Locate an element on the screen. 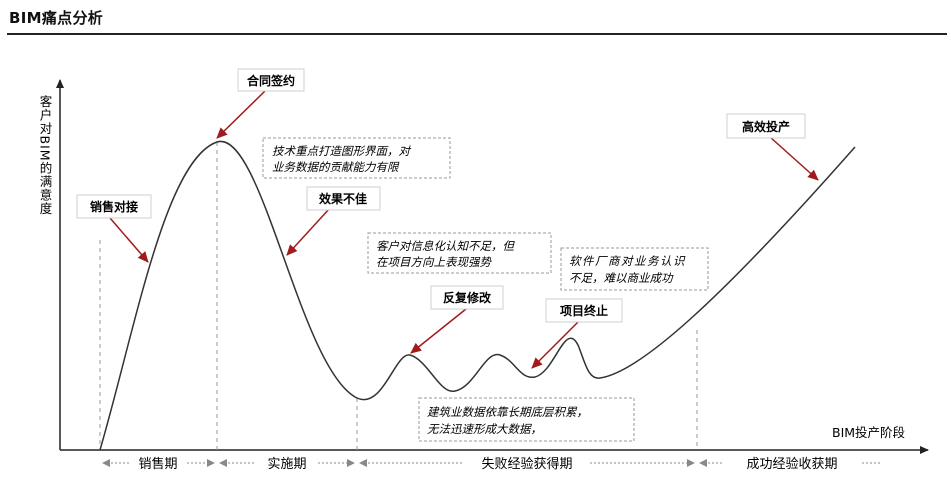 This screenshot has width=951, height=482. callout-poor-effect: 效果不佳 is located at coordinates (343, 198).